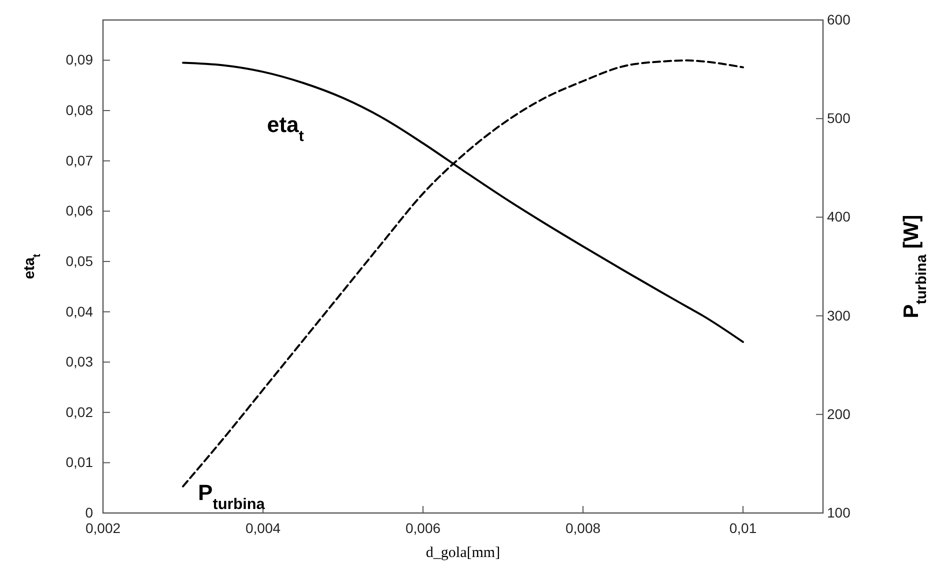  What do you see at coordinates (80, 160) in the screenshot?
I see `y-tick-label: 0,07` at bounding box center [80, 160].